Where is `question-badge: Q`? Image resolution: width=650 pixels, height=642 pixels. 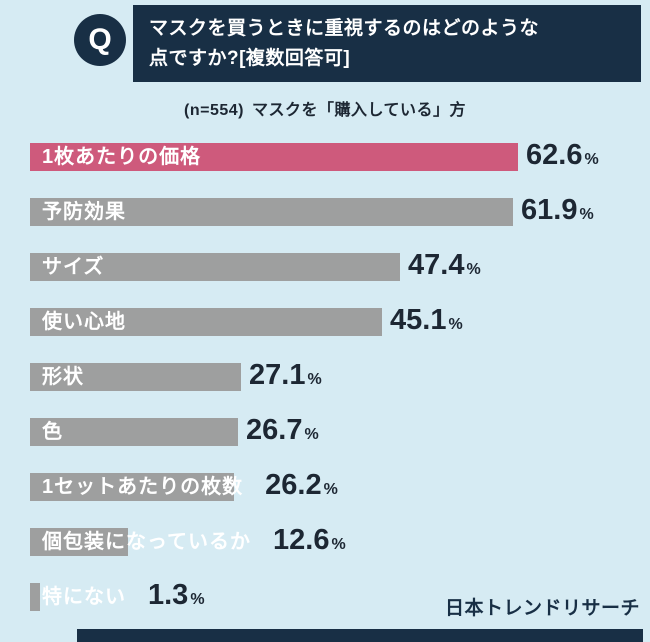
question-badge: Q is located at coordinates (100, 40).